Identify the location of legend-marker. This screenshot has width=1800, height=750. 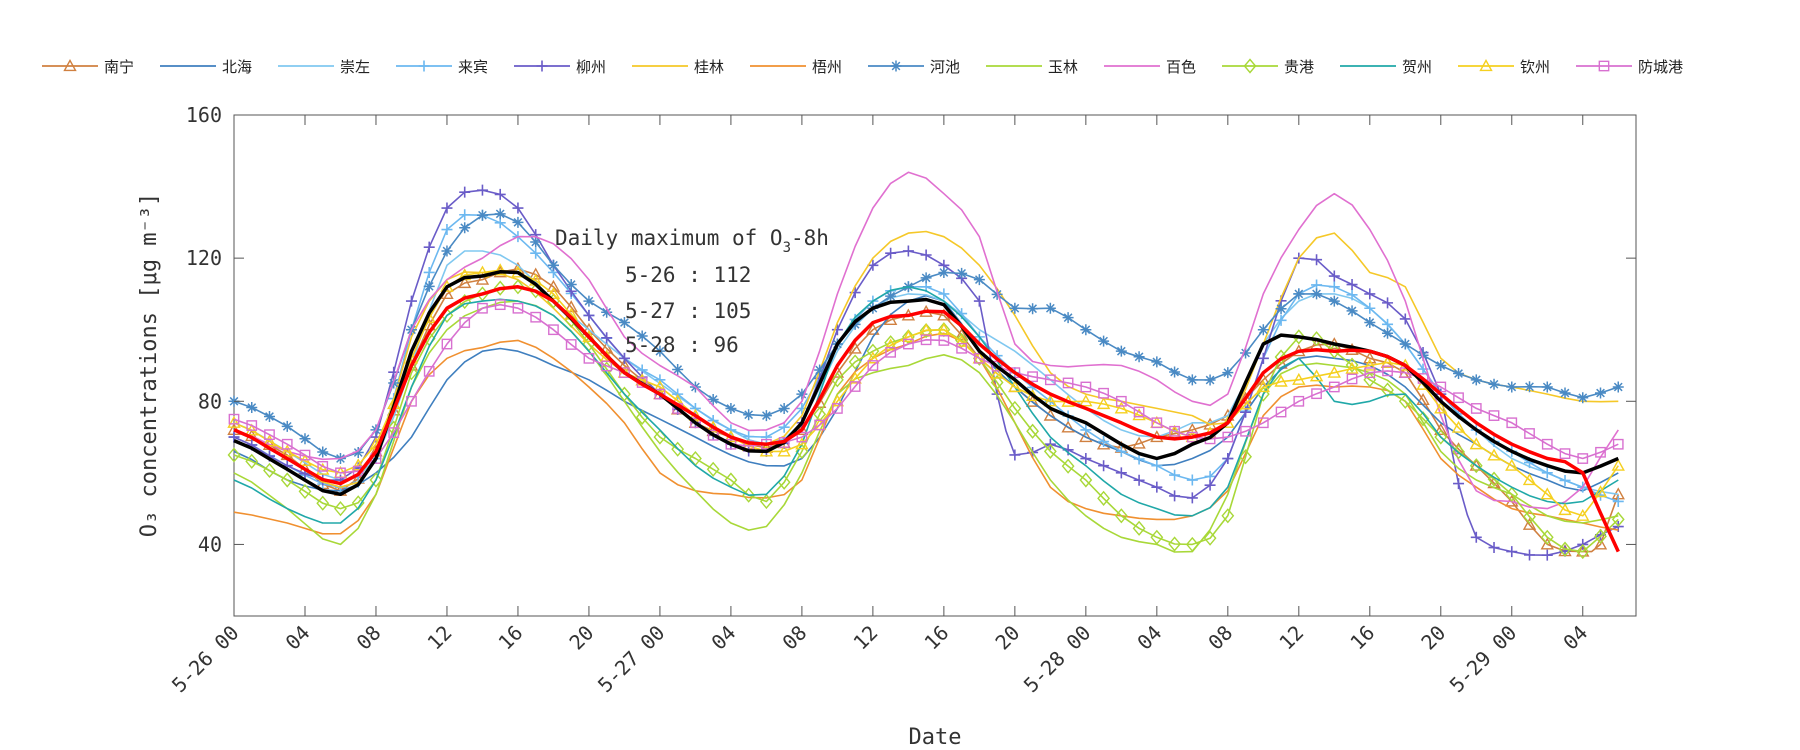
(424, 66).